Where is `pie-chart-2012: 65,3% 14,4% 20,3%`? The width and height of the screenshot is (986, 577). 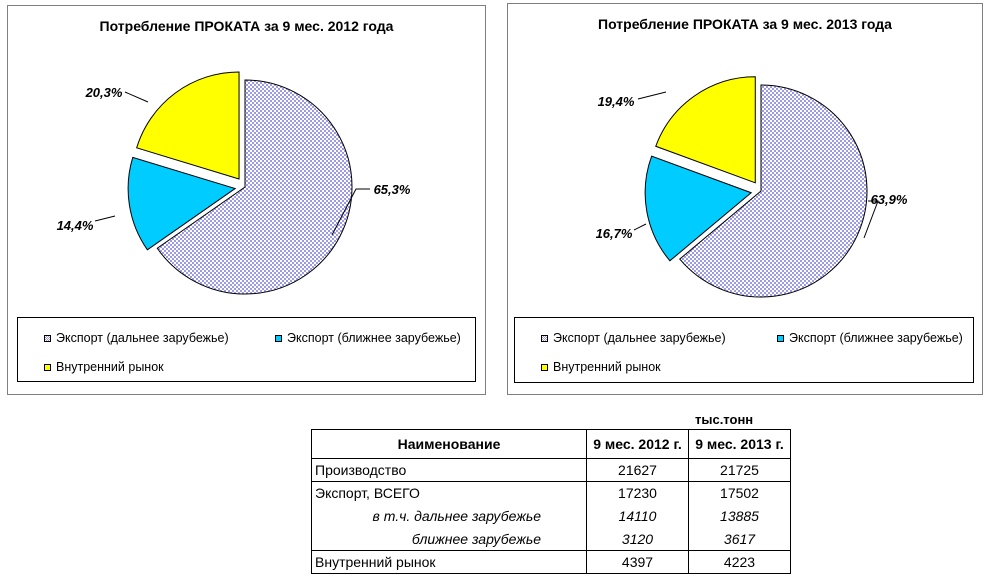 pie-chart-2012: 65,3% 14,4% 20,3% is located at coordinates (234, 183).